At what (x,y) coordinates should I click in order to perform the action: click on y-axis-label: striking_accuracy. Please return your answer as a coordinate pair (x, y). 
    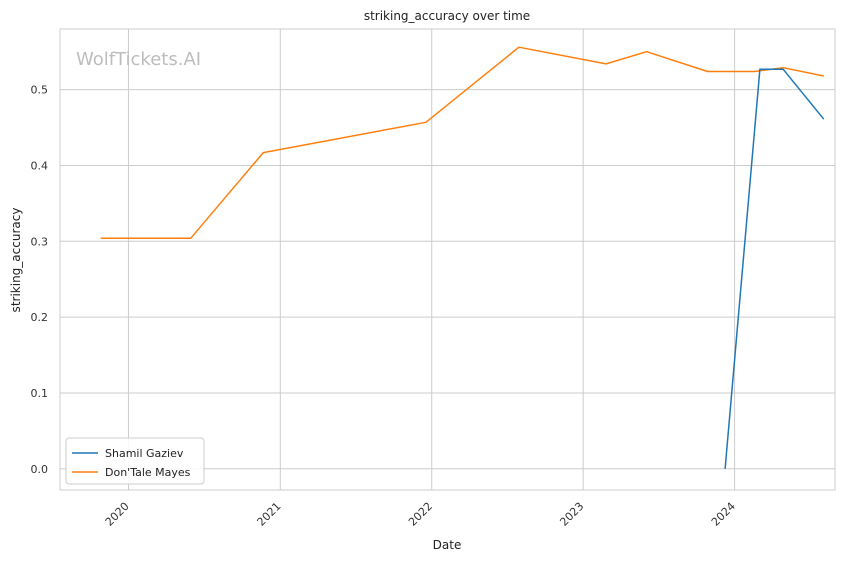
    Looking at the image, I should click on (16, 260).